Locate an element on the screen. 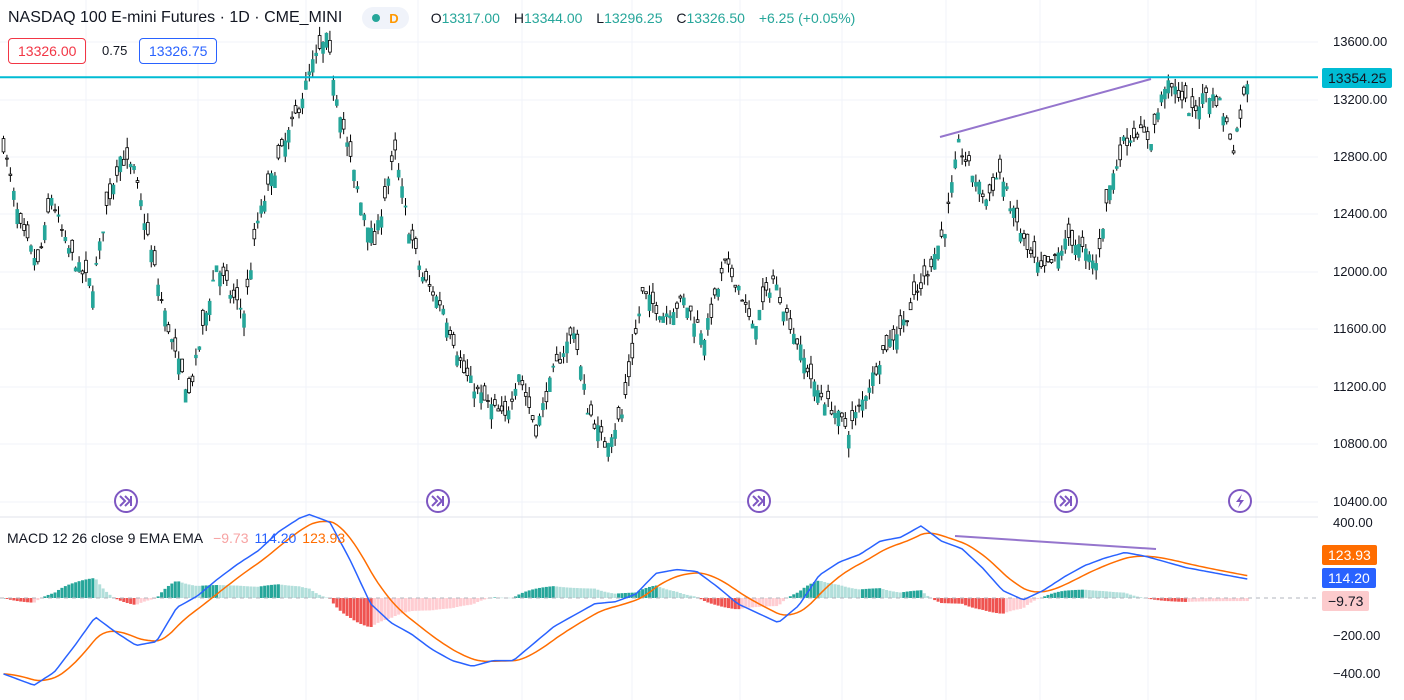  price-axis-label: 10400.00 is located at coordinates (1360, 501).